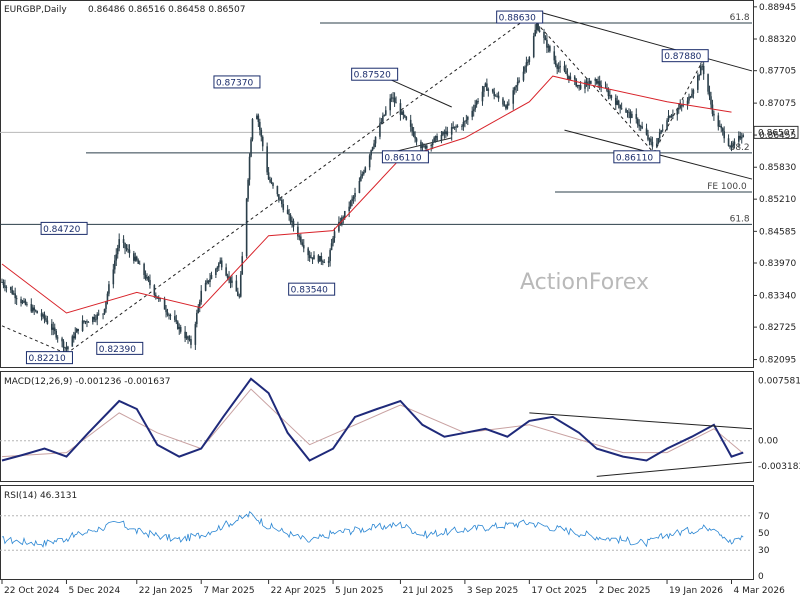 Image resolution: width=800 pixels, height=604 pixels. I want to click on price-axis-label: 0.88320, so click(777, 40).